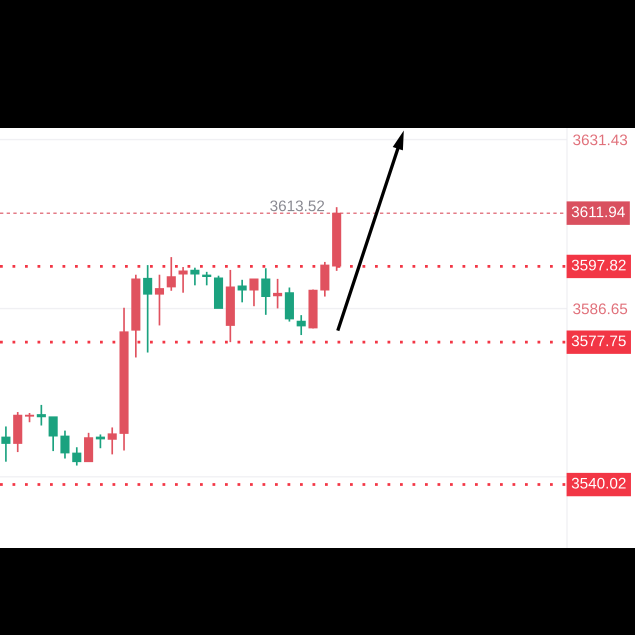  What do you see at coordinates (600, 308) in the screenshot?
I see `y-tick-label: 3586.65` at bounding box center [600, 308].